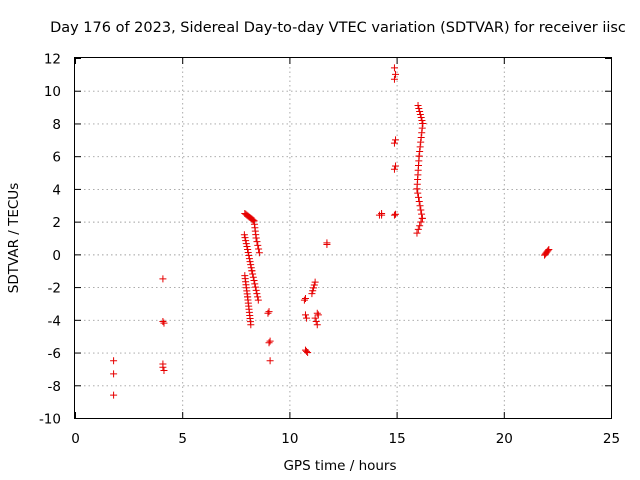  I want to click on y-tick-label: -4, so click(54, 321).